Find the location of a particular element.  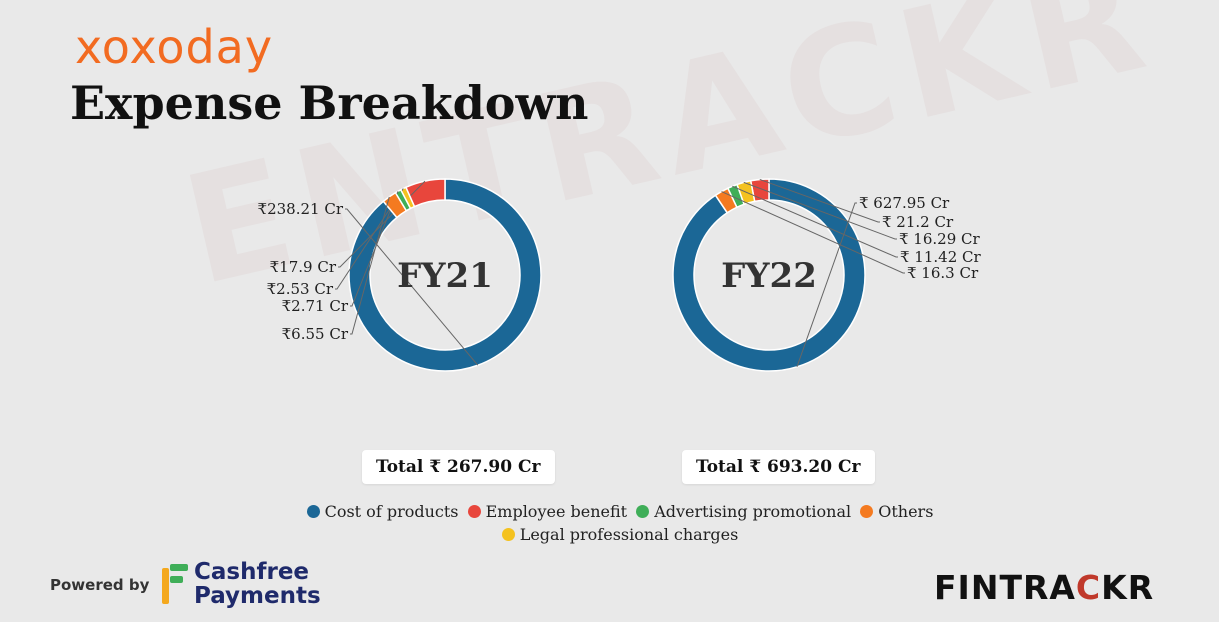

legend-item-cost-of-products: Cost of products is located at coordinates (382, 511).